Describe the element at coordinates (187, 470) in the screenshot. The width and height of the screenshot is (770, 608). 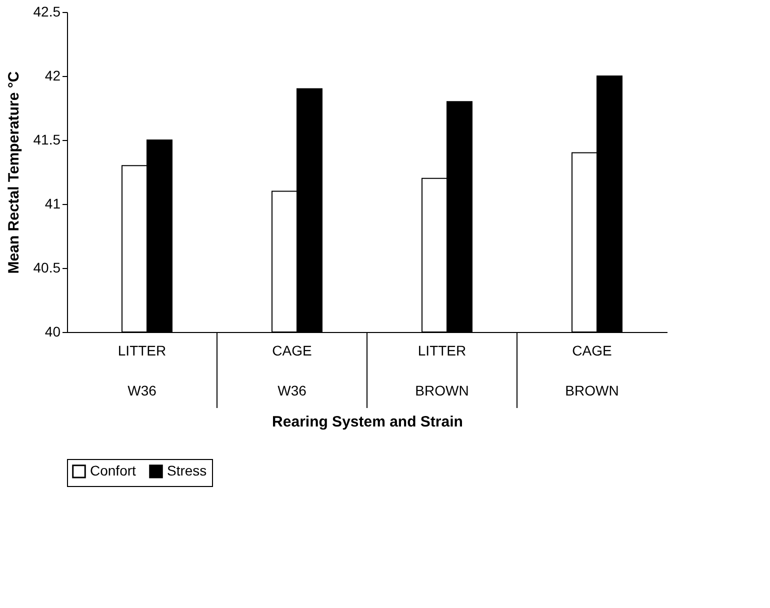
I see `legend-label: Stress` at that location.